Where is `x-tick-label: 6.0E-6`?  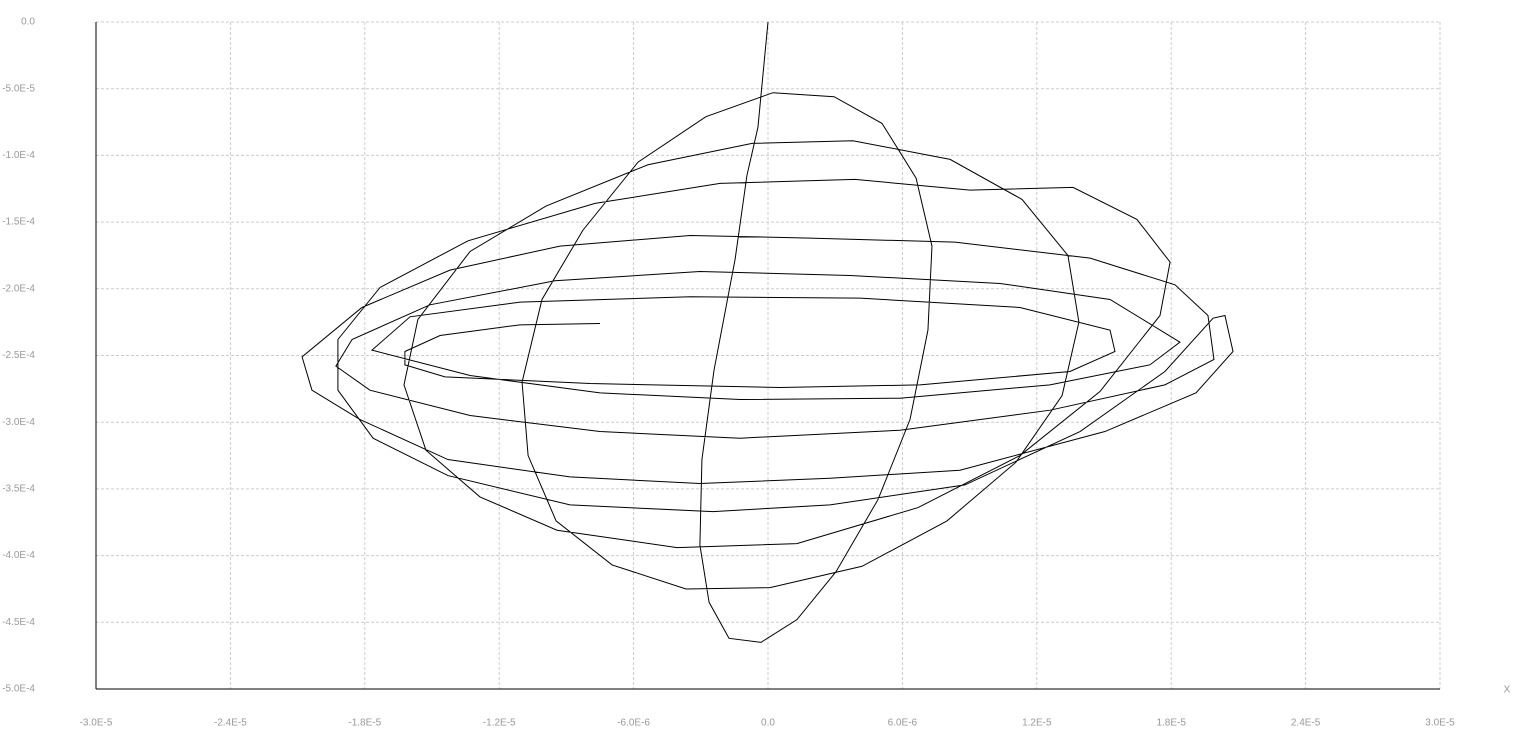 x-tick-label: 6.0E-6 is located at coordinates (903, 723).